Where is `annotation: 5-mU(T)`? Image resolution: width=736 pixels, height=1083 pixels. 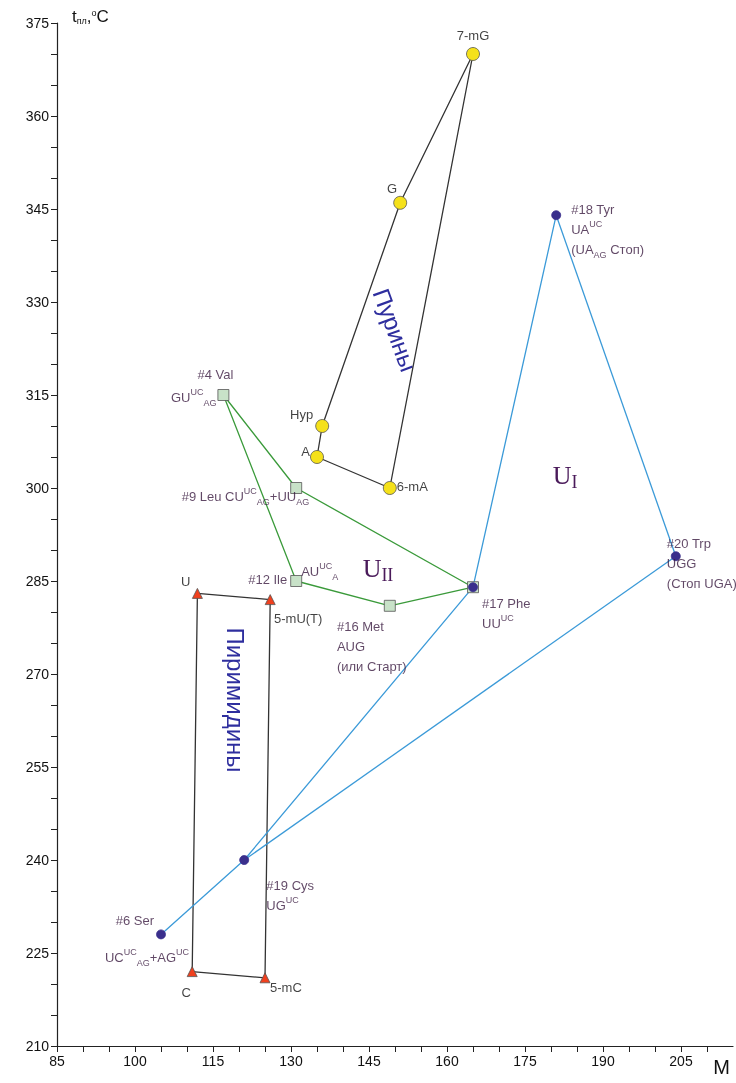 annotation: 5-mU(T) is located at coordinates (298, 619).